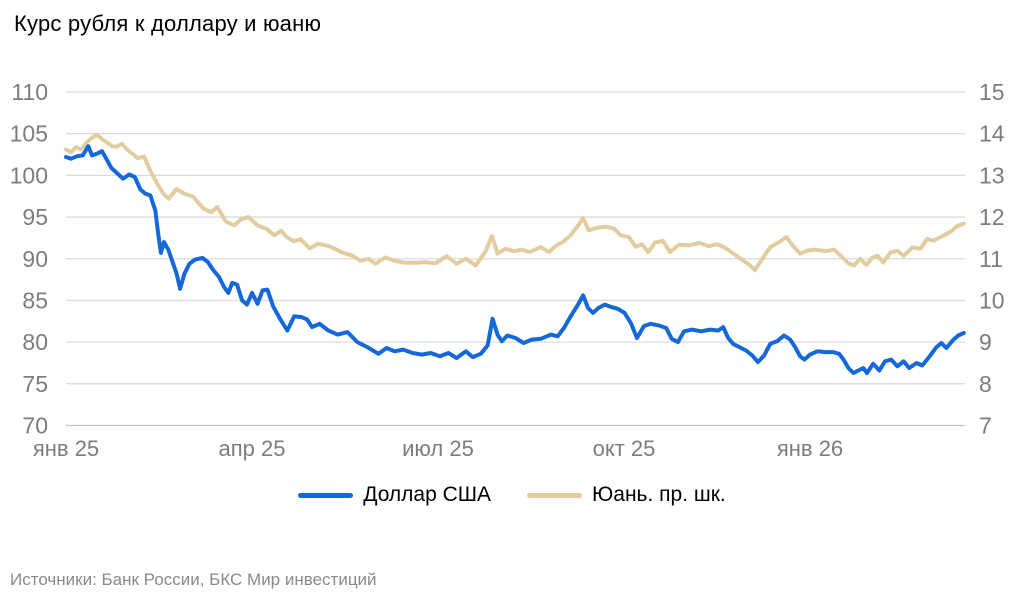  Describe the element at coordinates (438, 448) in the screenshot. I see `x-axis-label-2: июл 25` at that location.